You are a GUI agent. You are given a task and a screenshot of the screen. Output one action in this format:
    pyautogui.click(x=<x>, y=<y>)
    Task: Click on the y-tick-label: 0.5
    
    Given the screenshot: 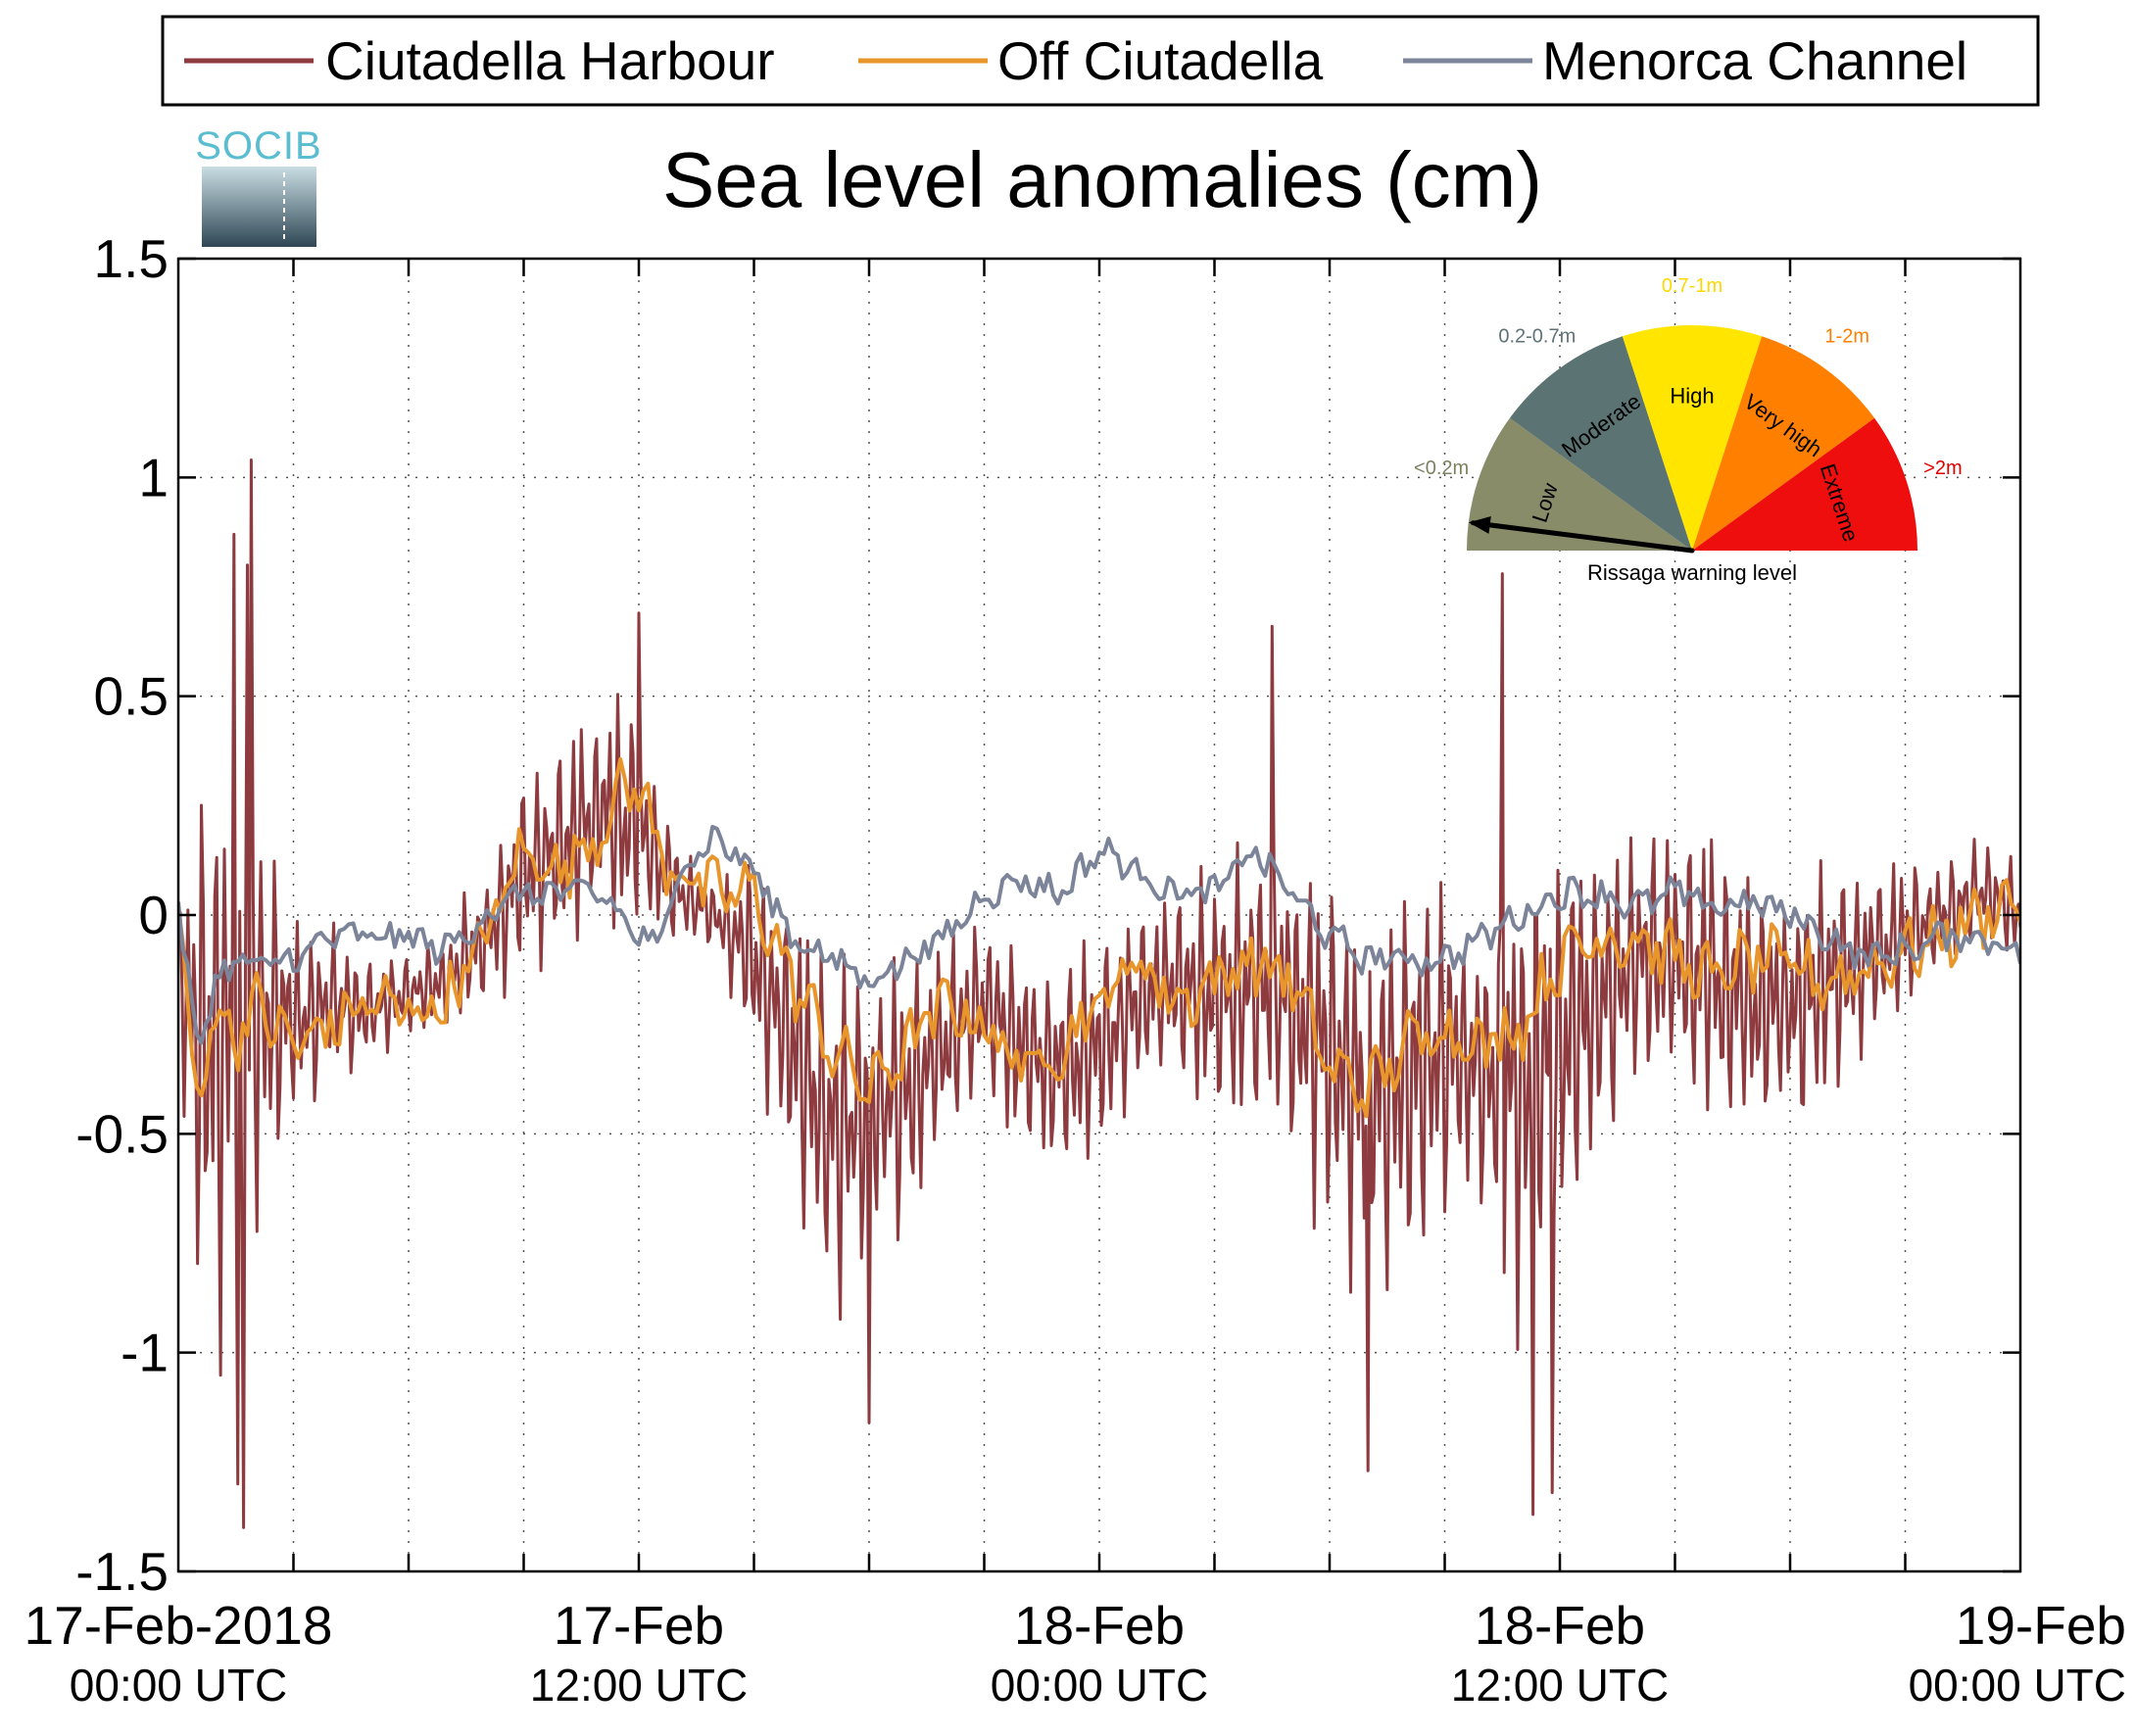 What is the action you would take?
    pyautogui.click(x=131, y=696)
    